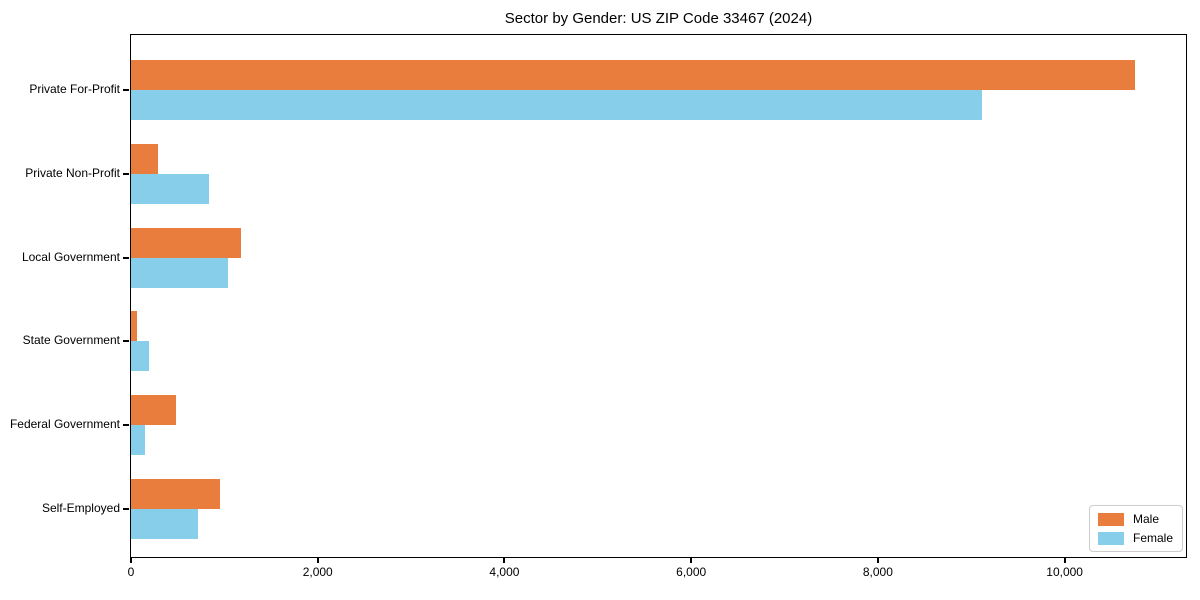  What do you see at coordinates (1152, 538) in the screenshot?
I see `legend-label-female: Female` at bounding box center [1152, 538].